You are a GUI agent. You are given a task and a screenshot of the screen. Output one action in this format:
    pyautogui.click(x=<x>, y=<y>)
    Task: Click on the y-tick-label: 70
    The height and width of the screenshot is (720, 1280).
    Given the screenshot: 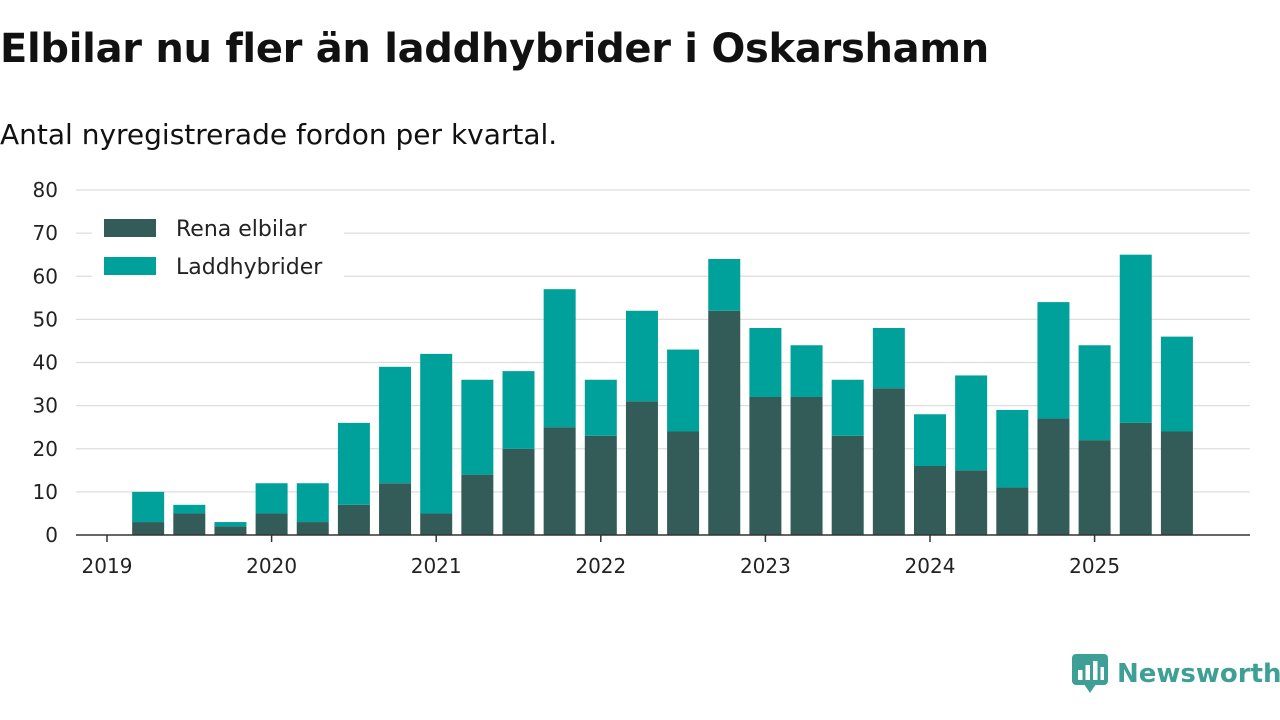 What is the action you would take?
    pyautogui.click(x=45, y=233)
    